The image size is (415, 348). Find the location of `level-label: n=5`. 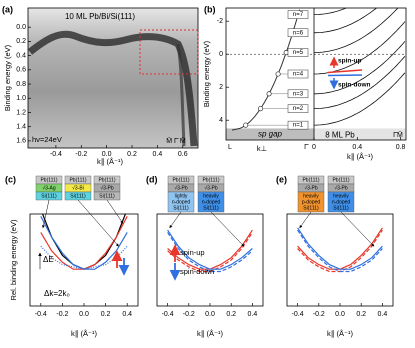

level-label: n=5 is located at coordinates (298, 53).